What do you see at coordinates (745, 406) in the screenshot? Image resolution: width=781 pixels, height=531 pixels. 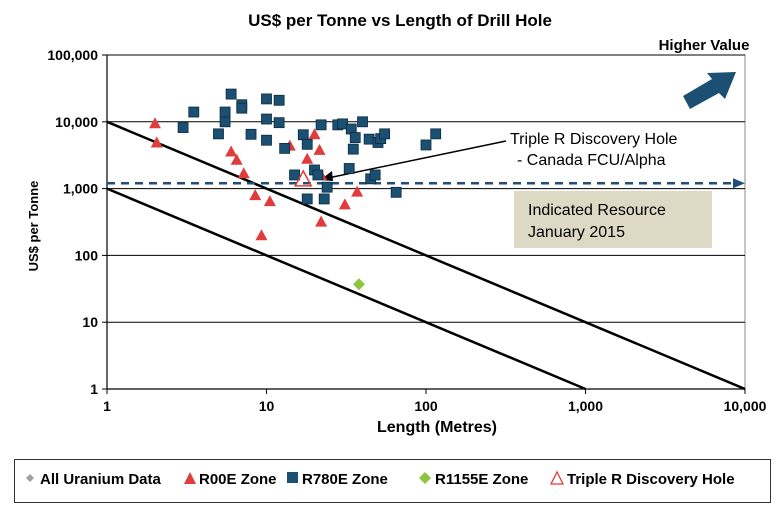 I see `x-tick-label-4: 10,000` at bounding box center [745, 406].